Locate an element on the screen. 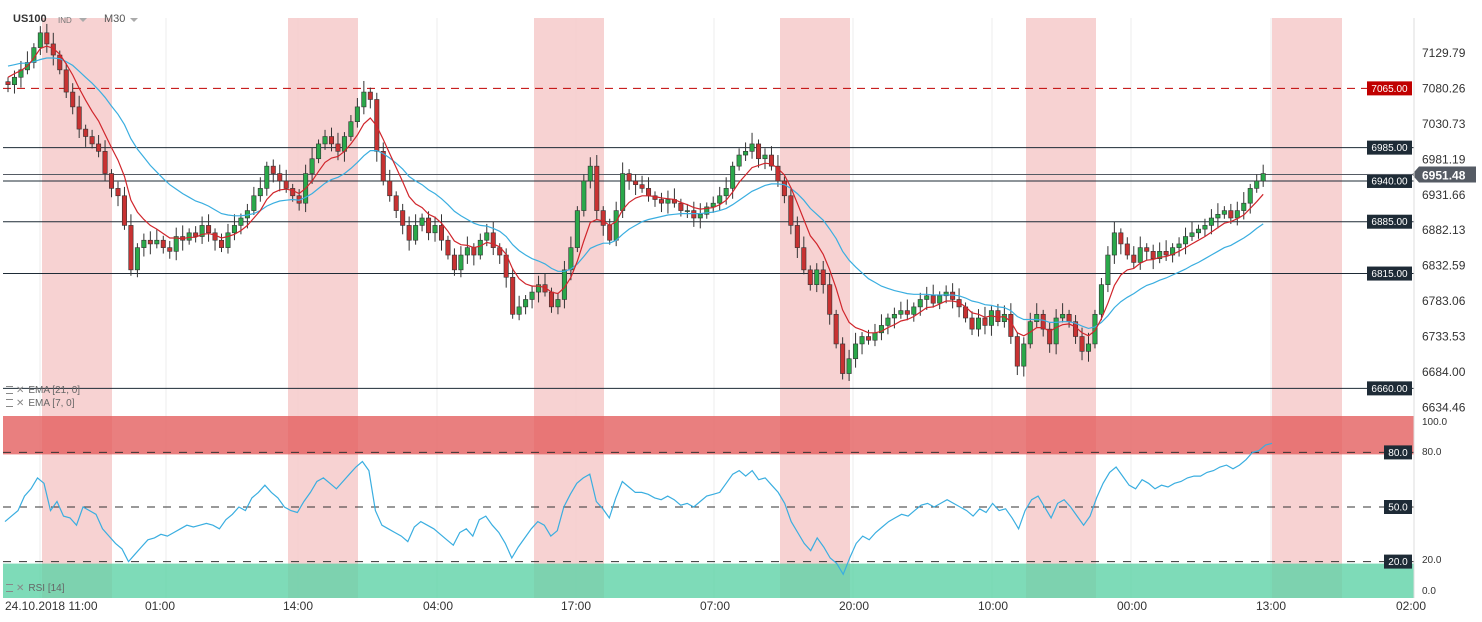 The height and width of the screenshot is (622, 1482). rsi-level-label-50.0: 50.0 is located at coordinates (1398, 508).